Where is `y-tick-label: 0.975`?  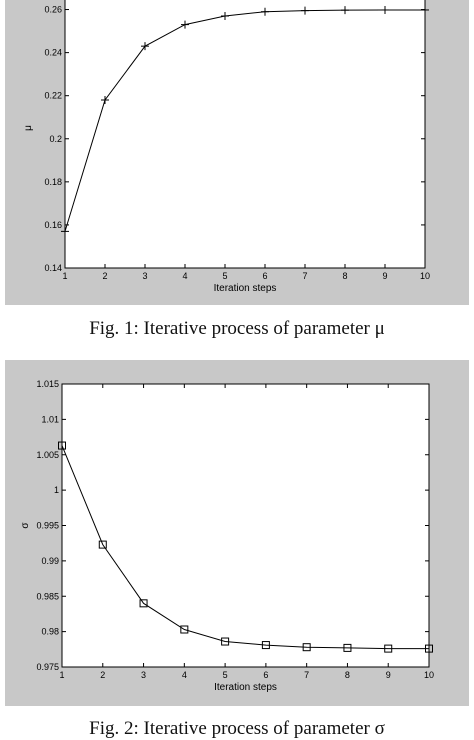
y-tick-label: 0.975 is located at coordinates (47, 667).